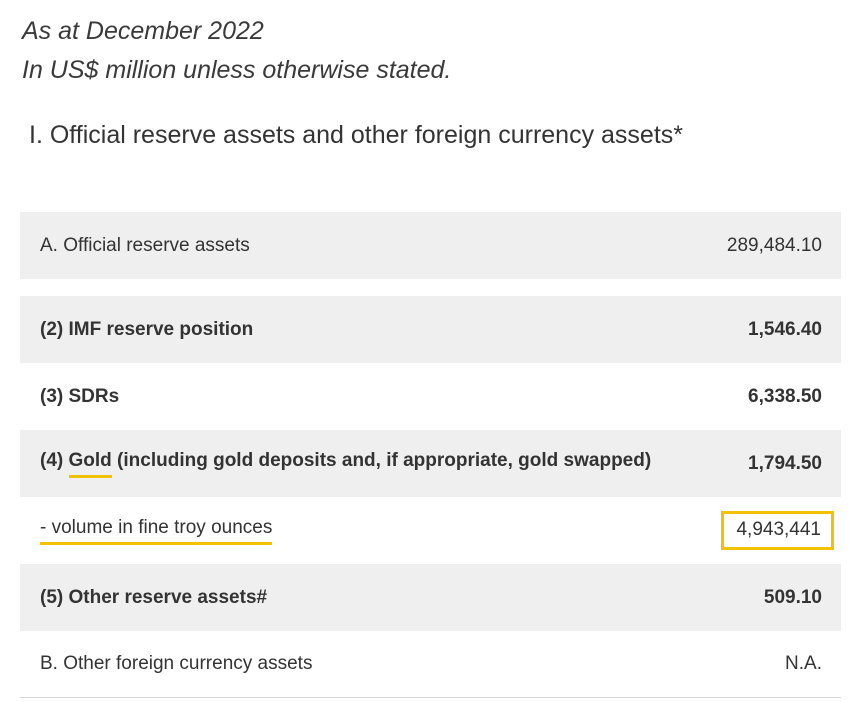 This screenshot has width=857, height=702. What do you see at coordinates (145, 245) in the screenshot?
I see `row-label: A. Official reserve assets` at bounding box center [145, 245].